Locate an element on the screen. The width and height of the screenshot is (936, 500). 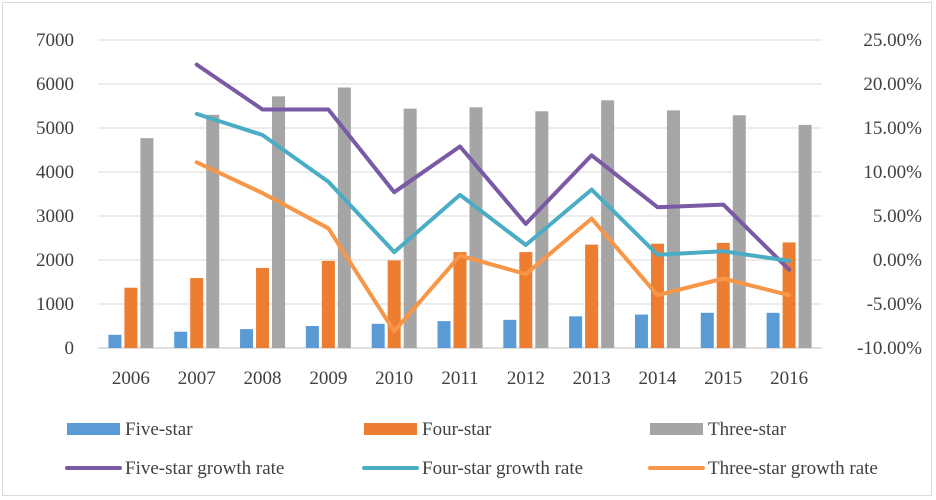
x-tick-label: 2016 is located at coordinates (789, 378).